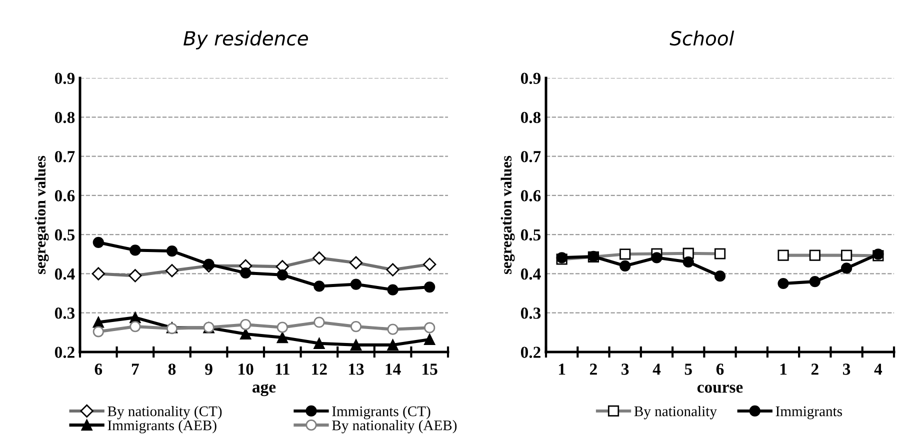 Image resolution: width=904 pixels, height=446 pixels. What do you see at coordinates (430, 369) in the screenshot?
I see `x-tick-label: 15` at bounding box center [430, 369].